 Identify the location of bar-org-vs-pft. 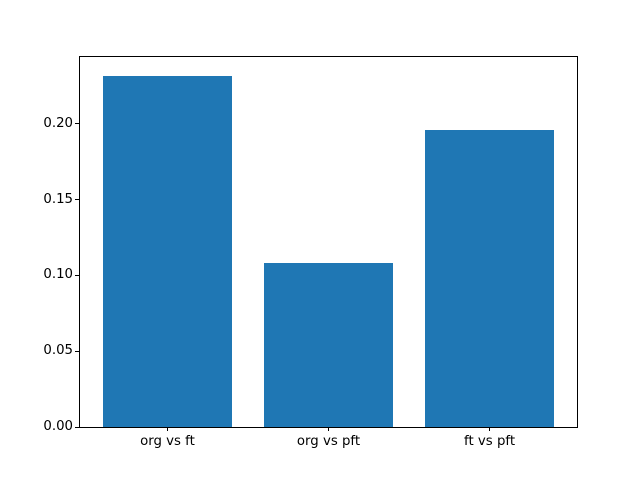
(328, 345).